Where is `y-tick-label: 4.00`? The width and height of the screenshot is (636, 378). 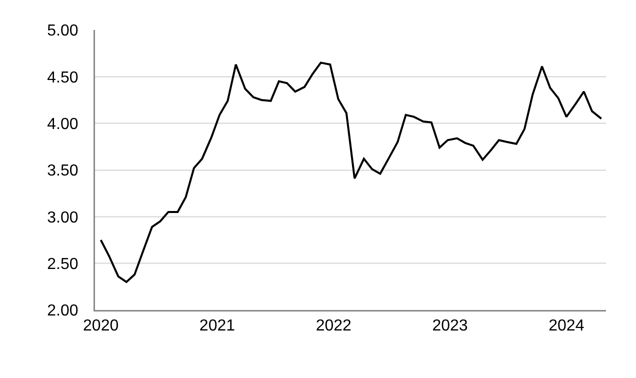
y-tick-label: 4.00 is located at coordinates (62, 124).